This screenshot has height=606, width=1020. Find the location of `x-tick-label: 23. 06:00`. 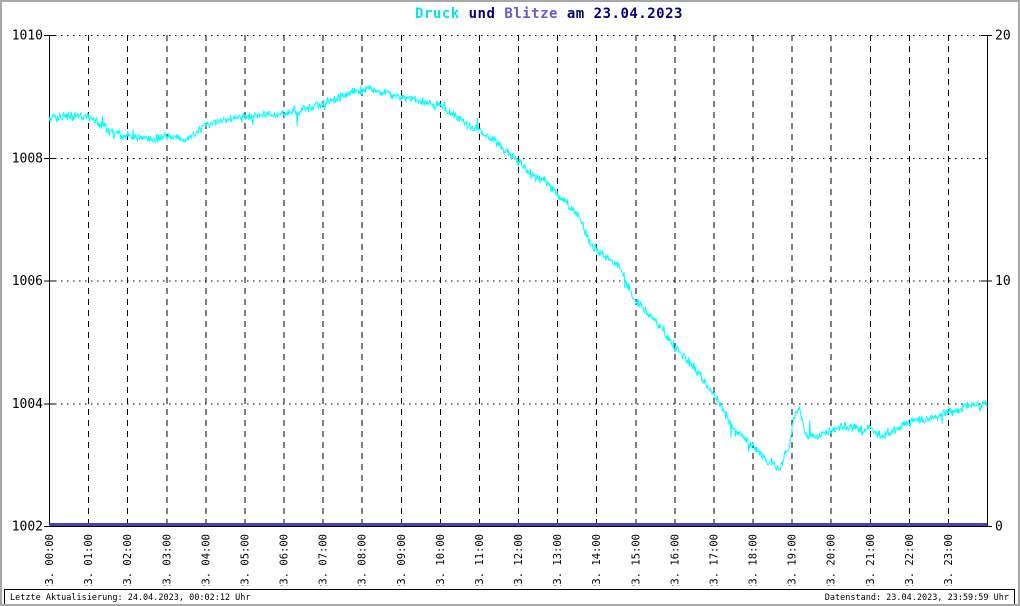

x-tick-label: 23. 06:00 is located at coordinates (285, 560).